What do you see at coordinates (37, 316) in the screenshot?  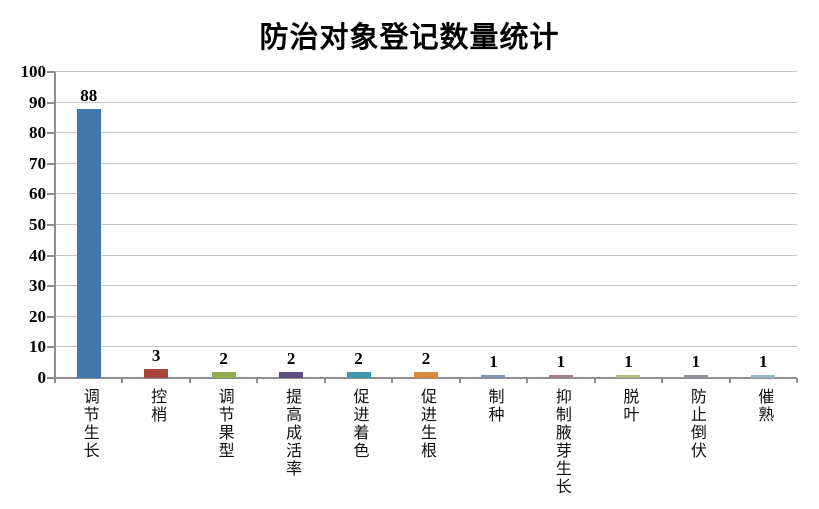 I see `y-axis-tick-label: 20` at bounding box center [37, 316].